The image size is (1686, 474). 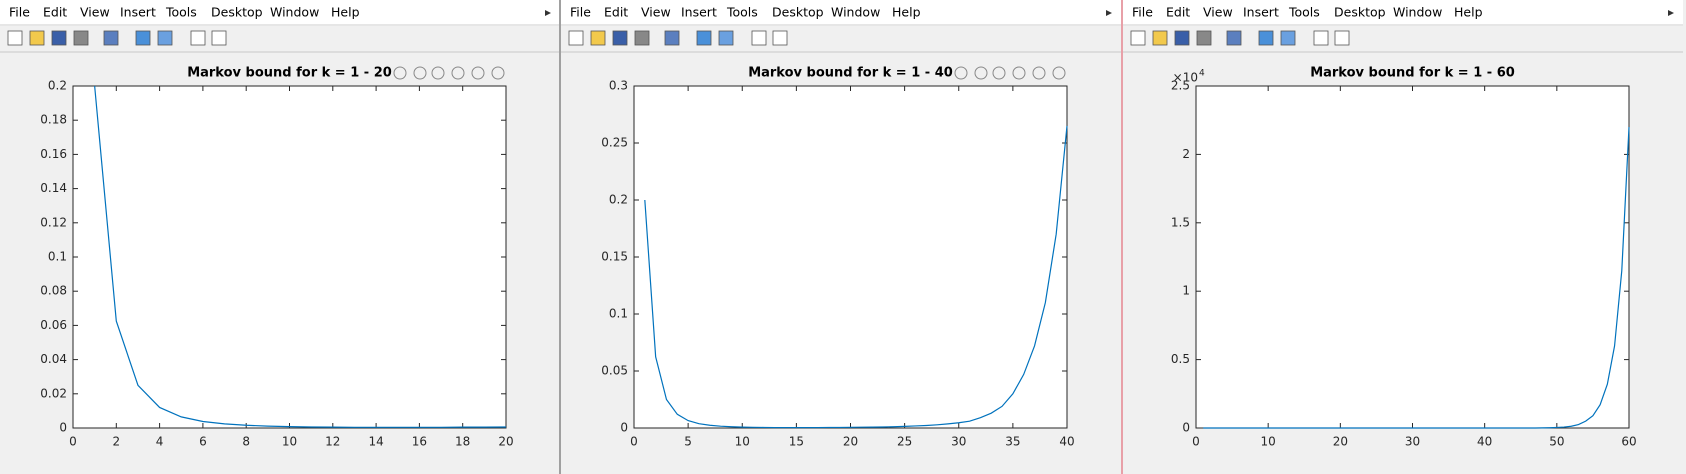 I want to click on x-tick-label: 12, so click(x=332, y=442).